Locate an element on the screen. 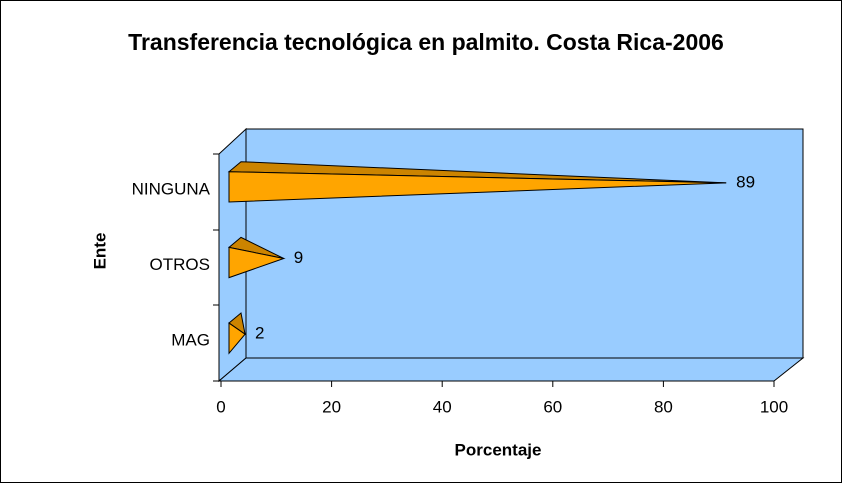 The width and height of the screenshot is (842, 483). data-label: 89 is located at coordinates (745, 181).